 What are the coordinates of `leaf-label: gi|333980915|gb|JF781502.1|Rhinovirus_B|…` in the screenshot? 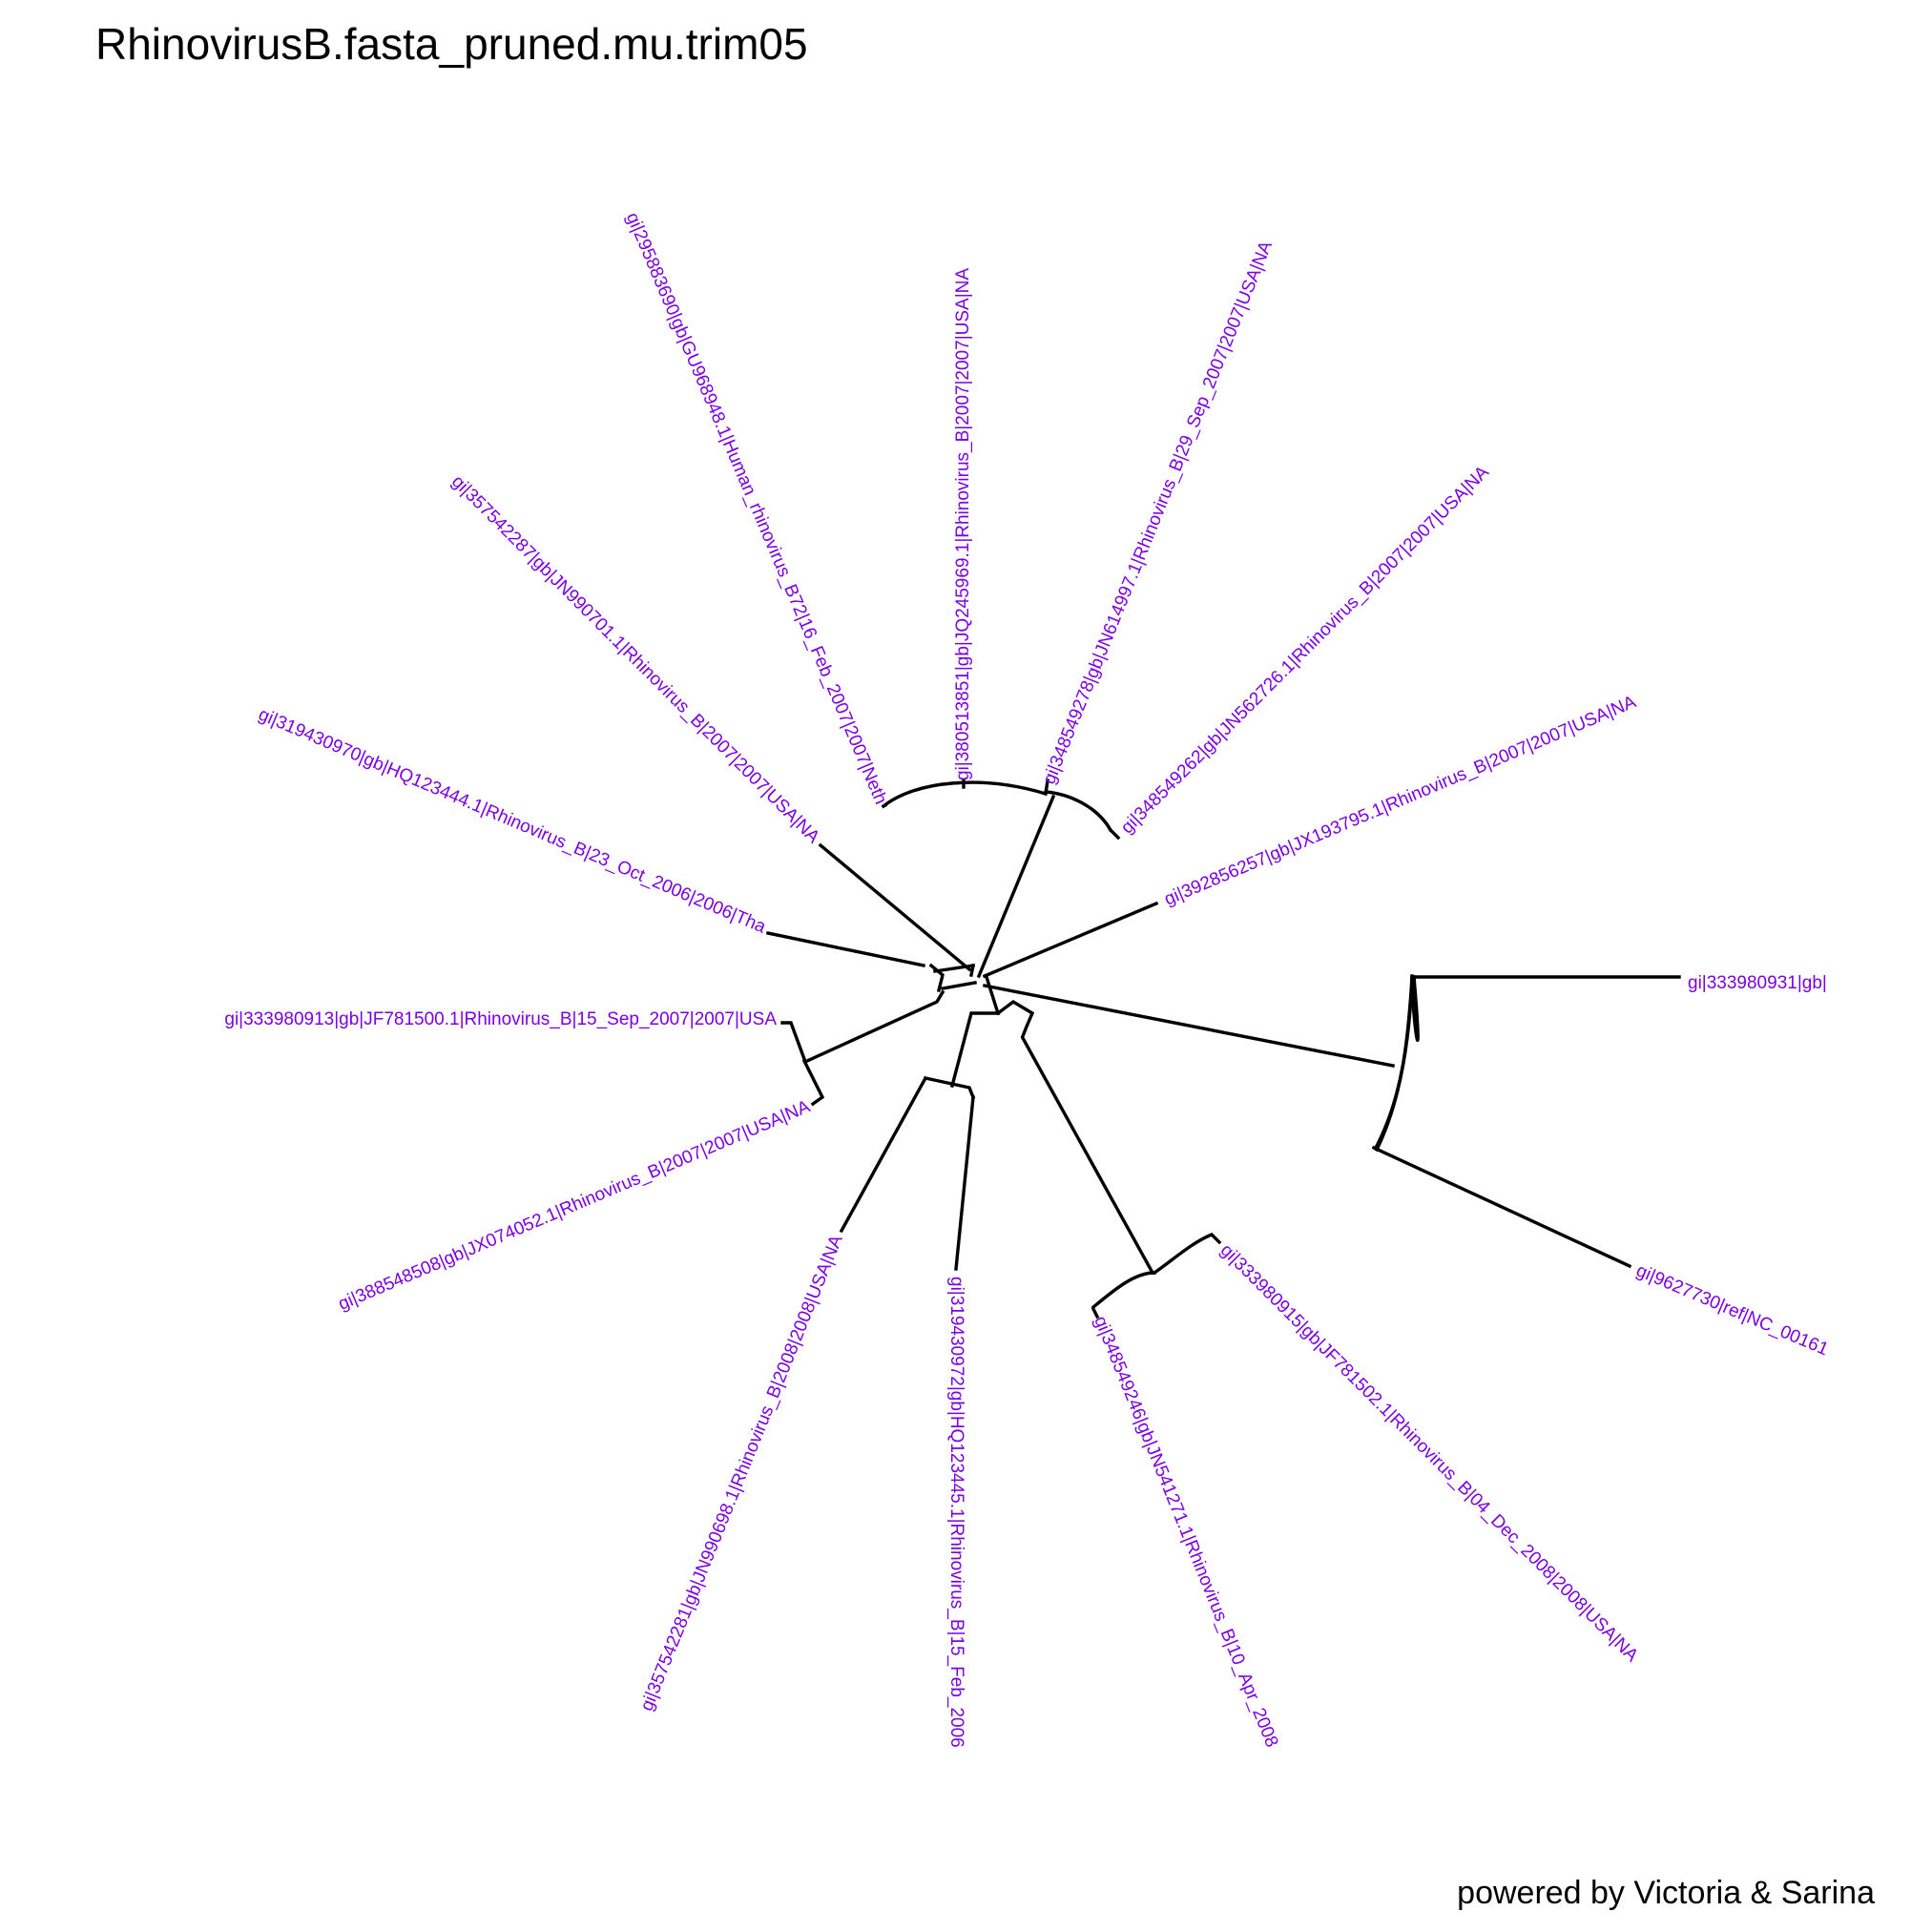 It's located at (1429, 1453).